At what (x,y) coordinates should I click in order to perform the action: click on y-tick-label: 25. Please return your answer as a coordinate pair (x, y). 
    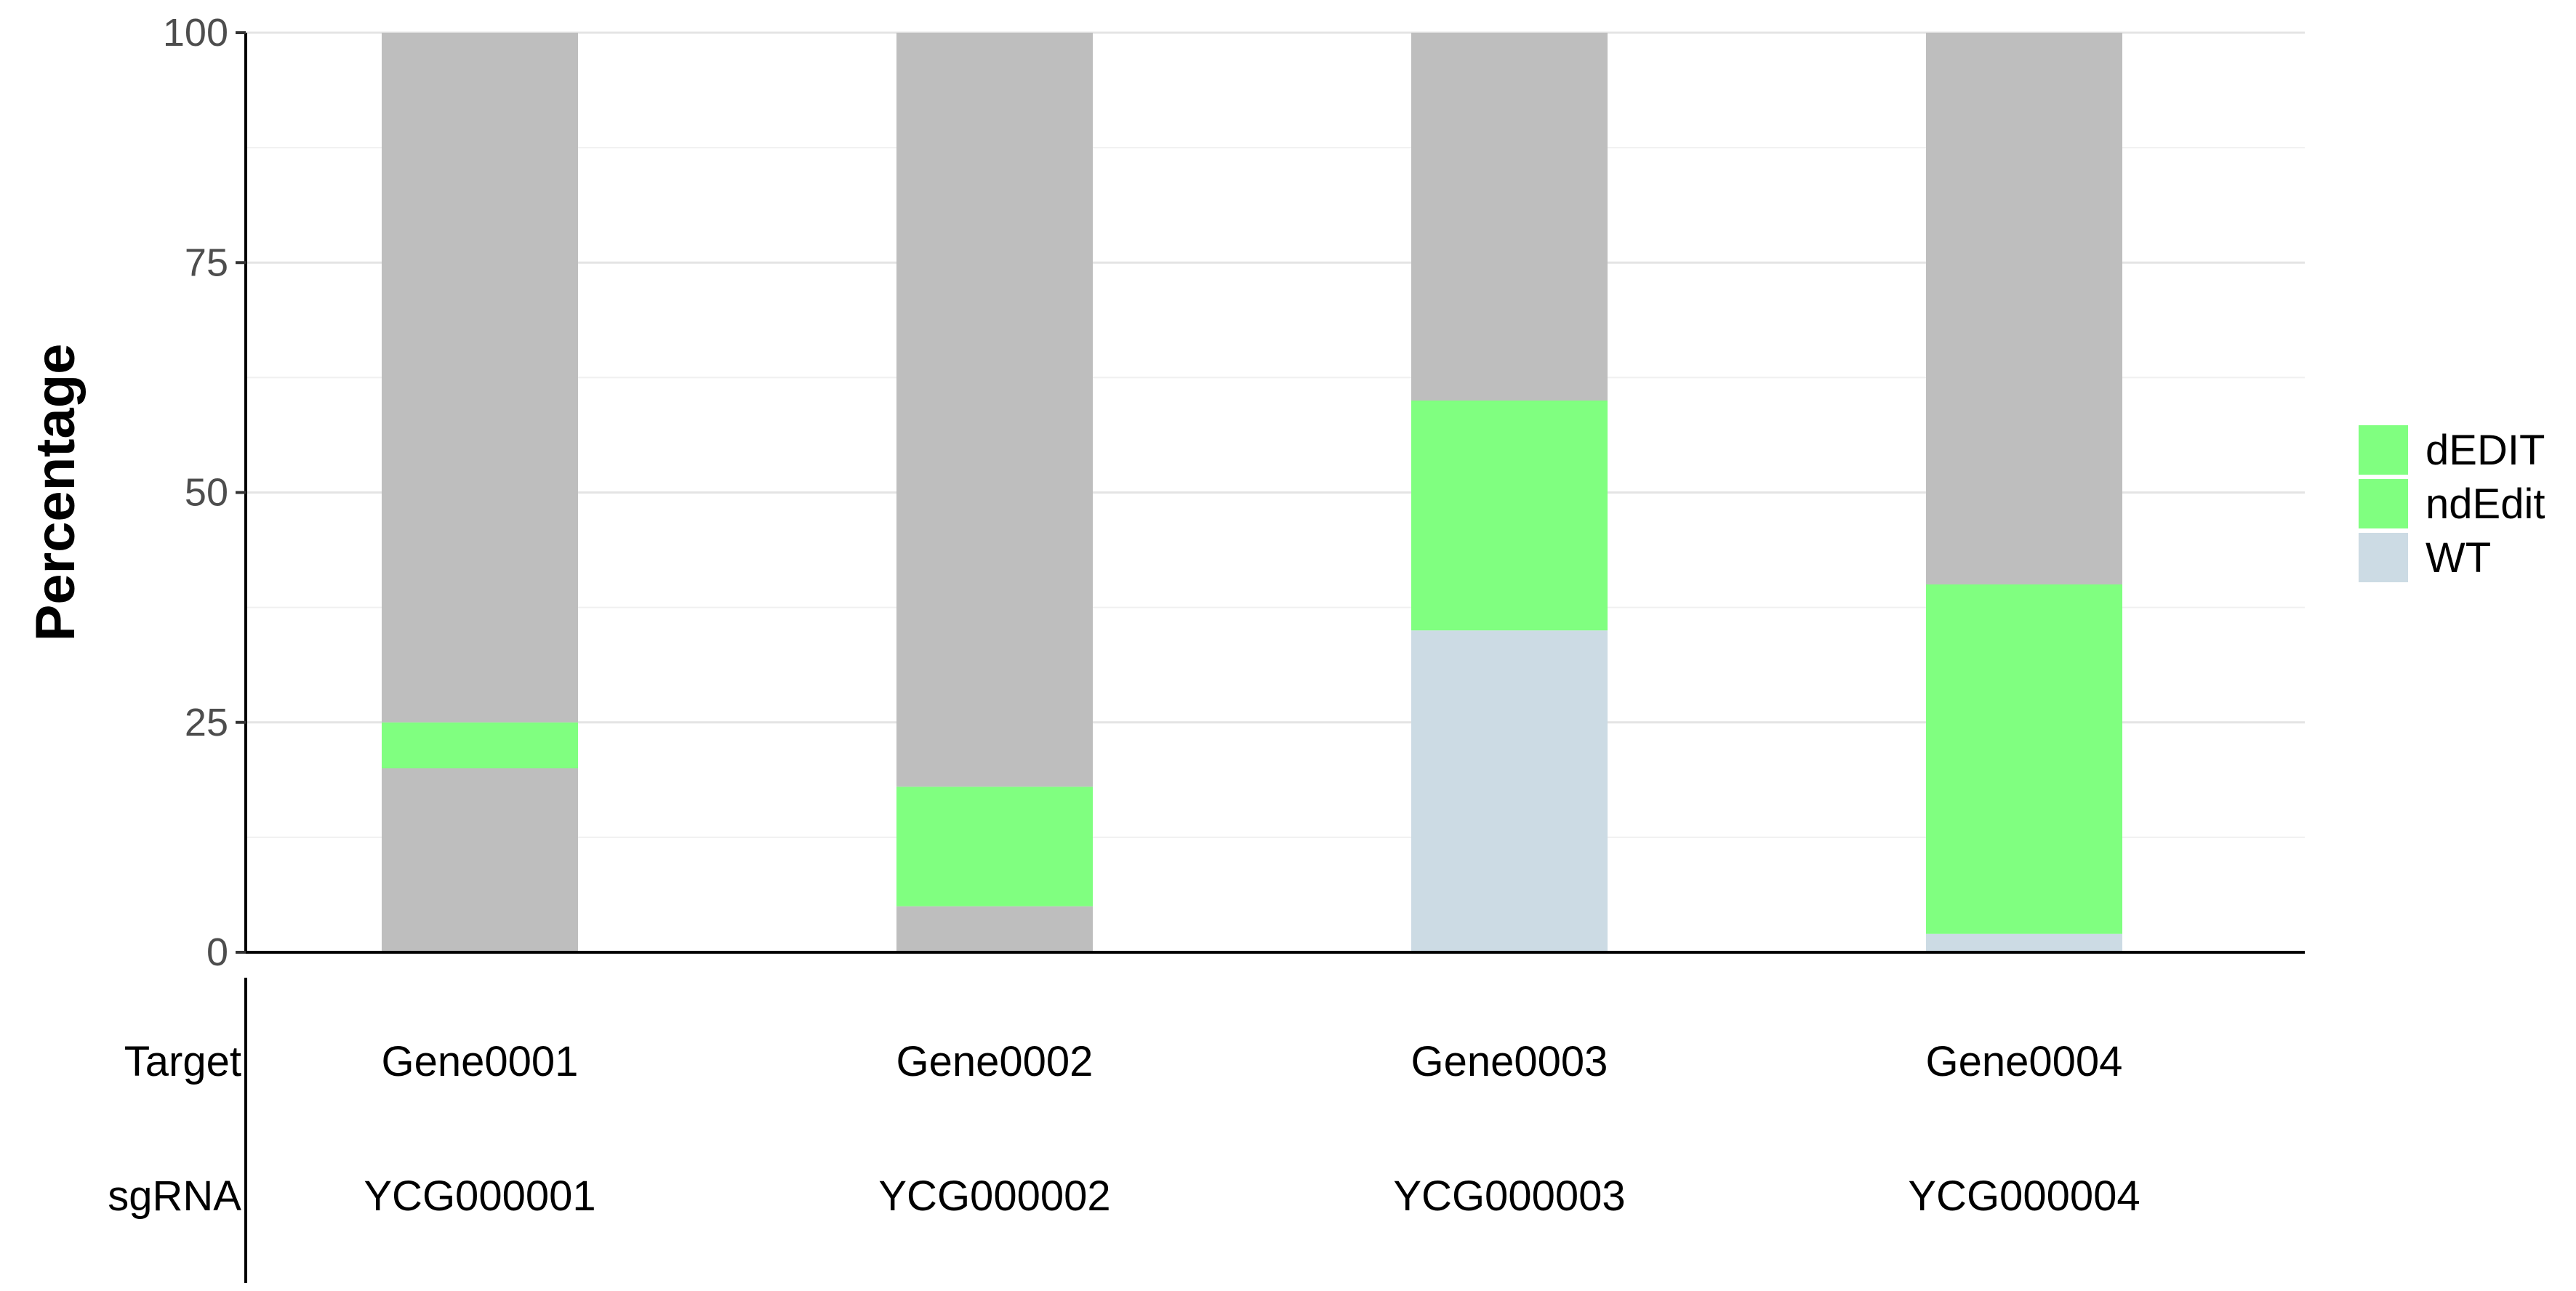
    Looking at the image, I should click on (207, 722).